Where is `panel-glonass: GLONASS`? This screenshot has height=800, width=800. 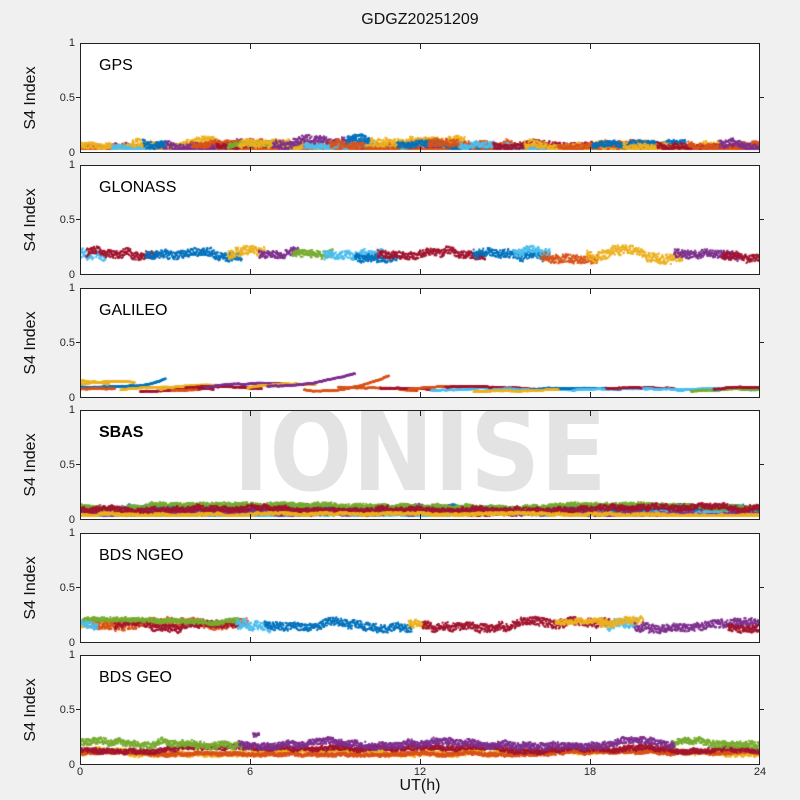 panel-glonass: GLONASS is located at coordinates (420, 220).